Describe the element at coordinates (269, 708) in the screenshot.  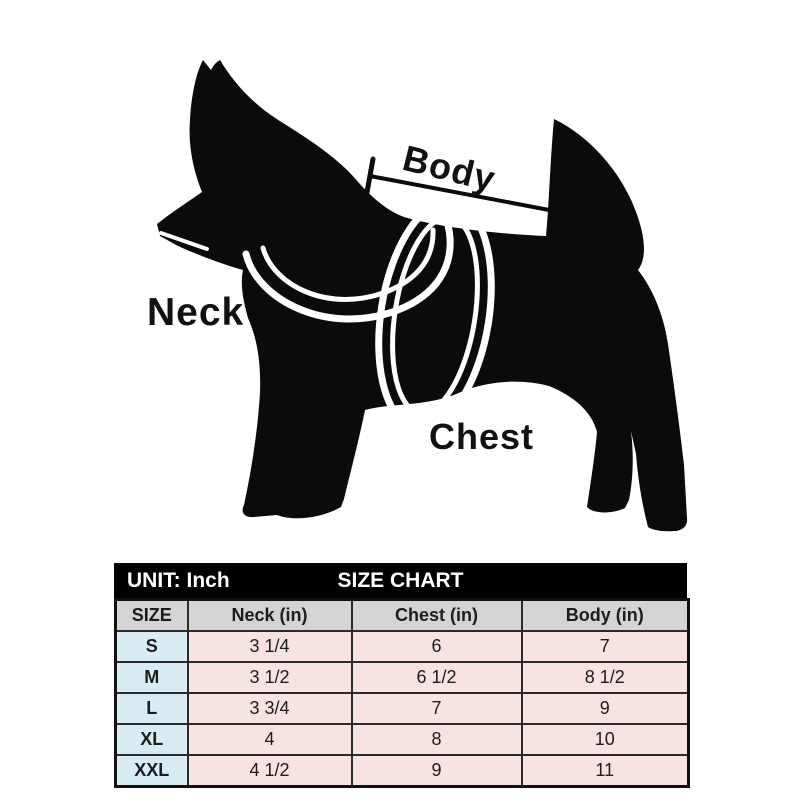
I see `neck-value: 3 3/4` at that location.